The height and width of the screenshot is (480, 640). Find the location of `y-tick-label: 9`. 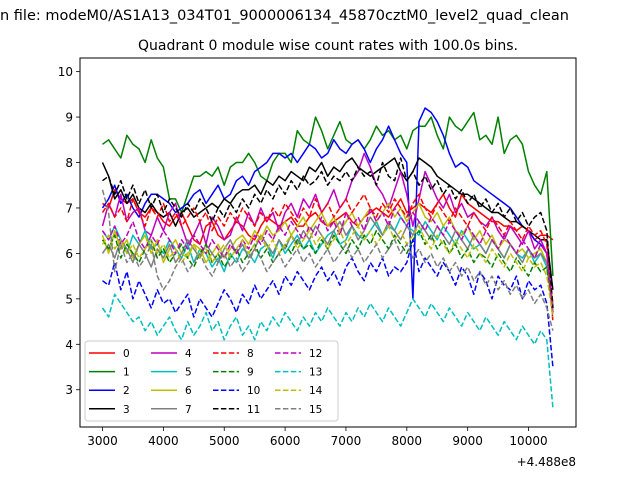

y-tick-label: 9 is located at coordinates (69, 118).